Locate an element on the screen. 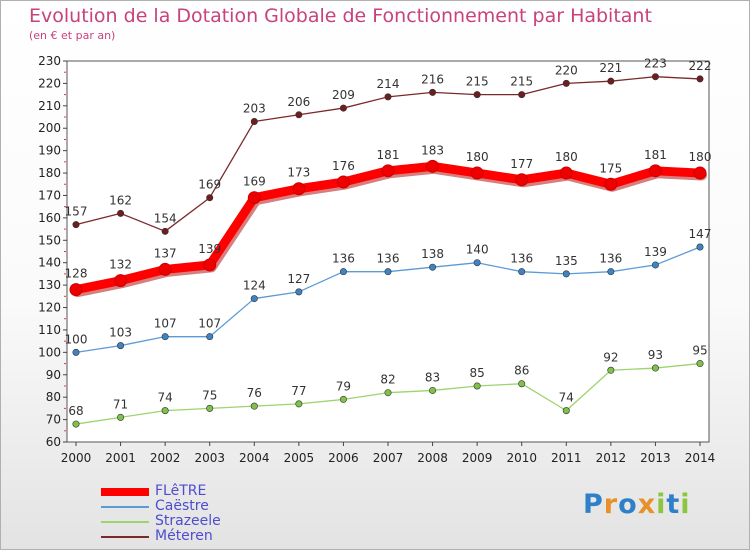  data-label-caestre: 138 is located at coordinates (432, 254).